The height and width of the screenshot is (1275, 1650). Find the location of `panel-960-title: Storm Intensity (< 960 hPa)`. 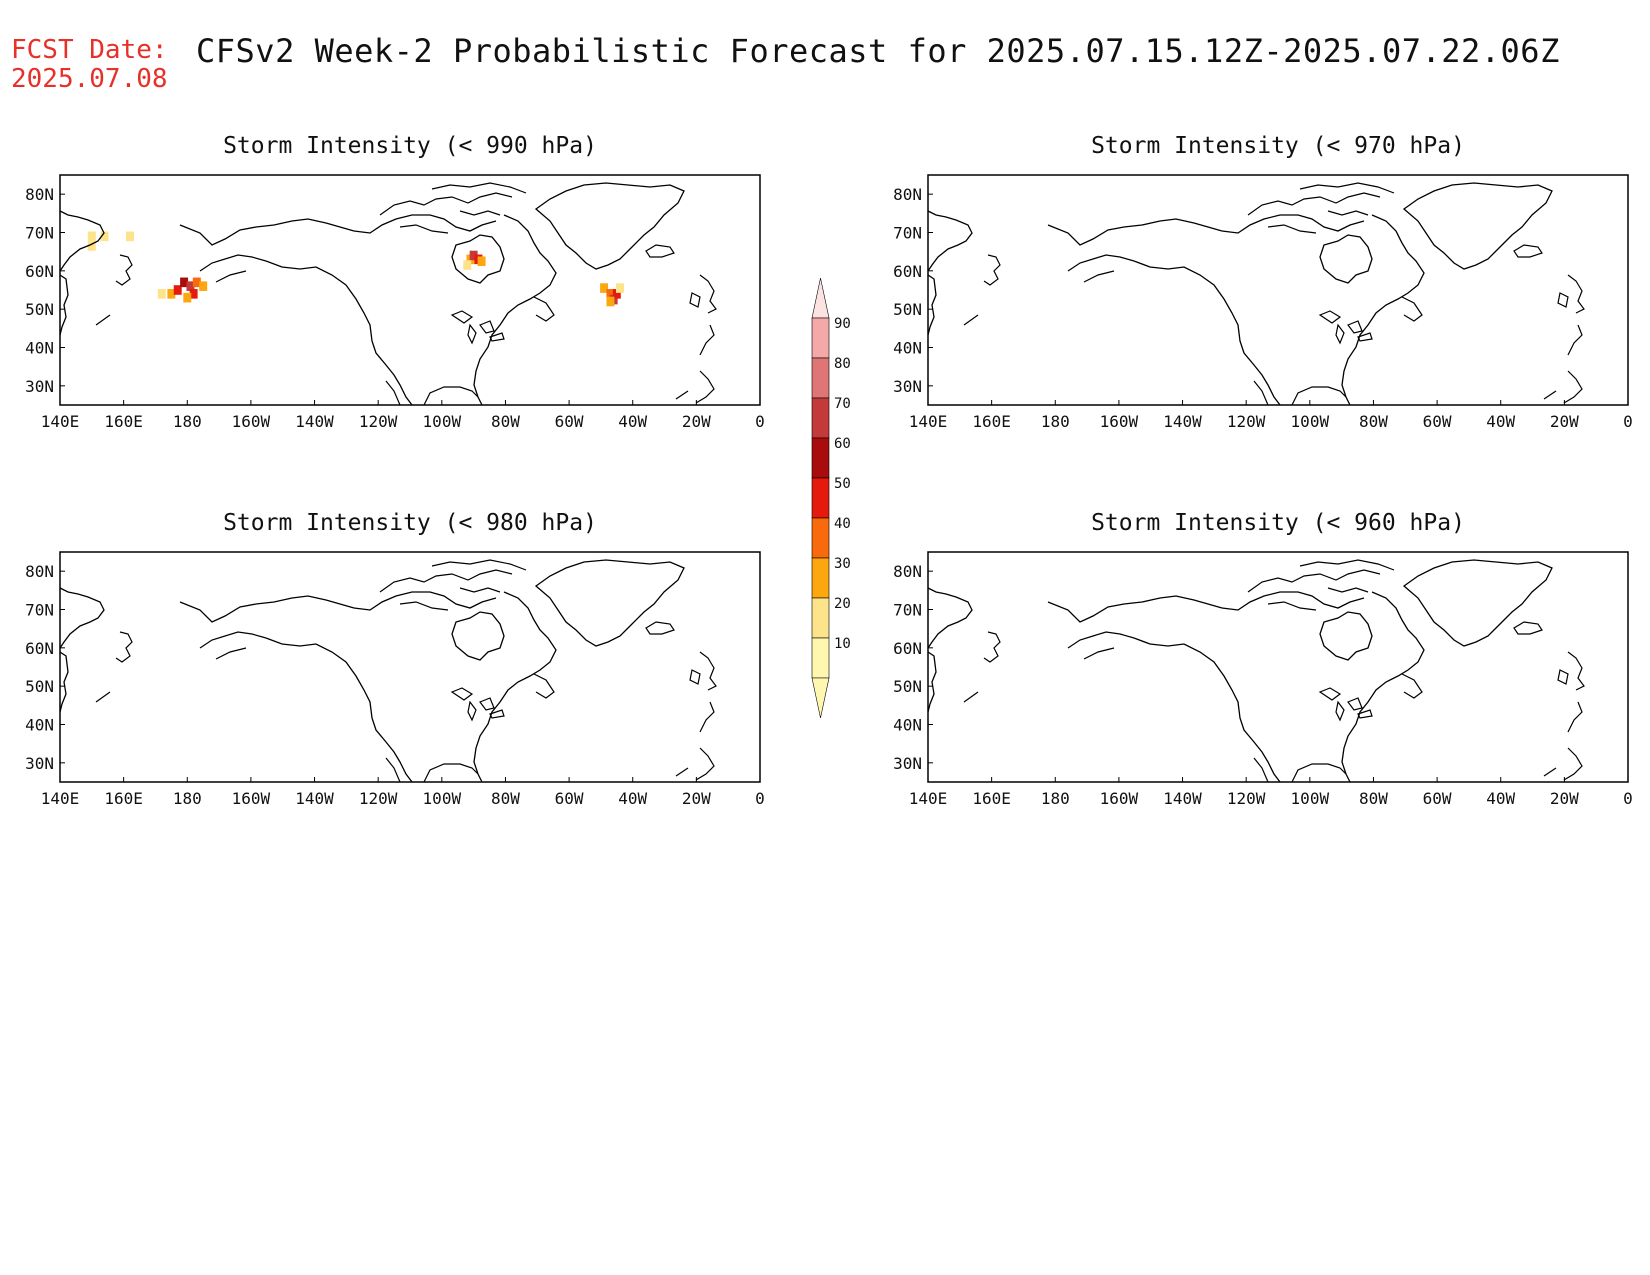

panel-960-title: Storm Intensity (< 960 hPa) is located at coordinates (1278, 523).